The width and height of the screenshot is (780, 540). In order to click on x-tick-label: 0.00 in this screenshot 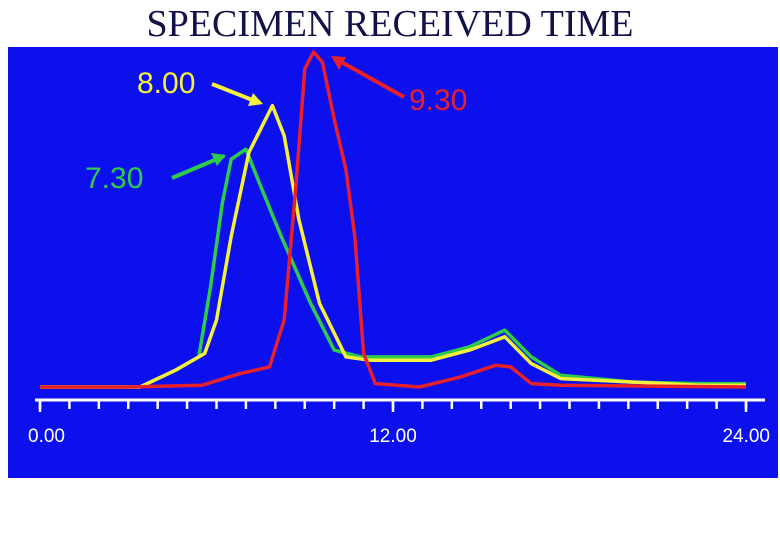, I will do `click(46, 436)`.